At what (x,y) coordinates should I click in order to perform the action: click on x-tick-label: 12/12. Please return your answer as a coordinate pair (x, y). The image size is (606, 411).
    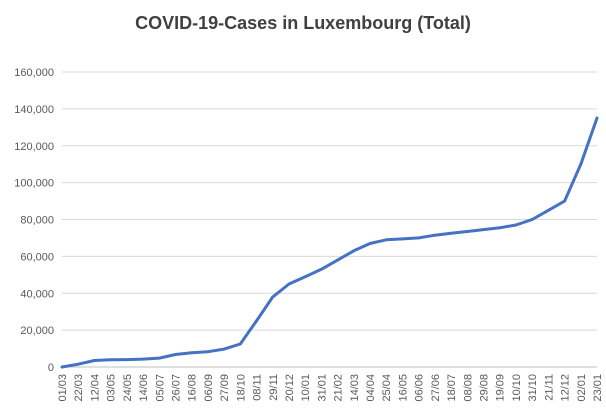
    Looking at the image, I should click on (566, 388).